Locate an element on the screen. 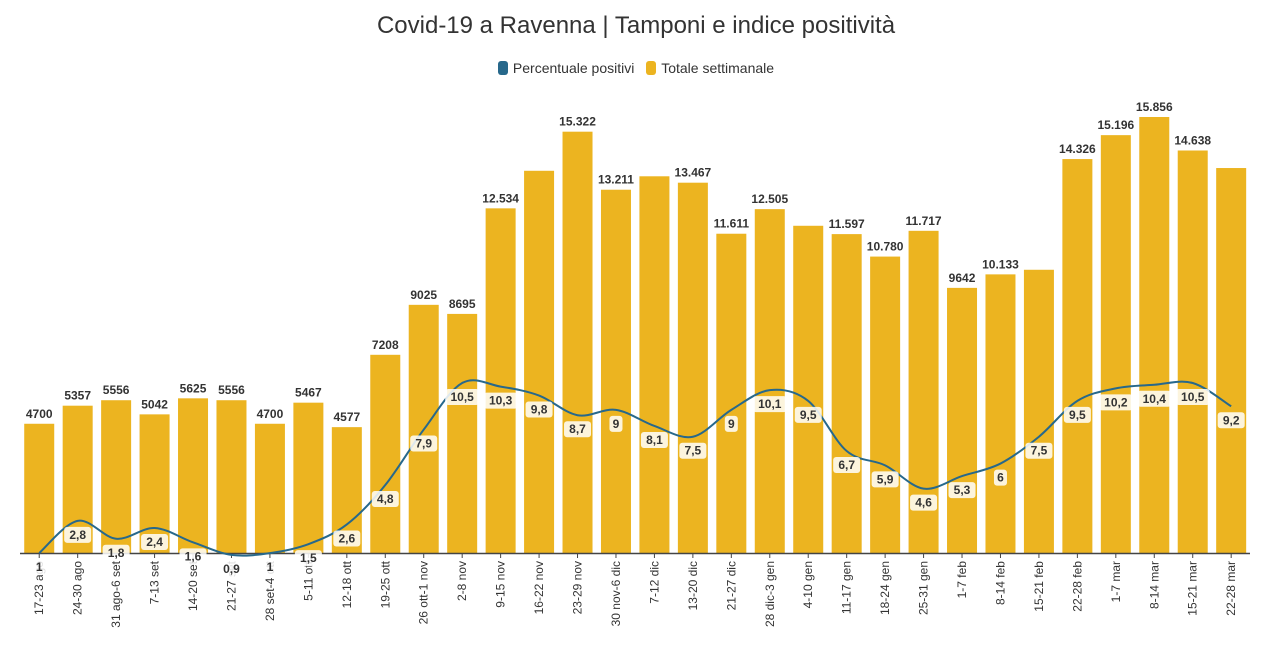 This screenshot has height=650, width=1272. line-value-label: 6,7 is located at coordinates (846, 465).